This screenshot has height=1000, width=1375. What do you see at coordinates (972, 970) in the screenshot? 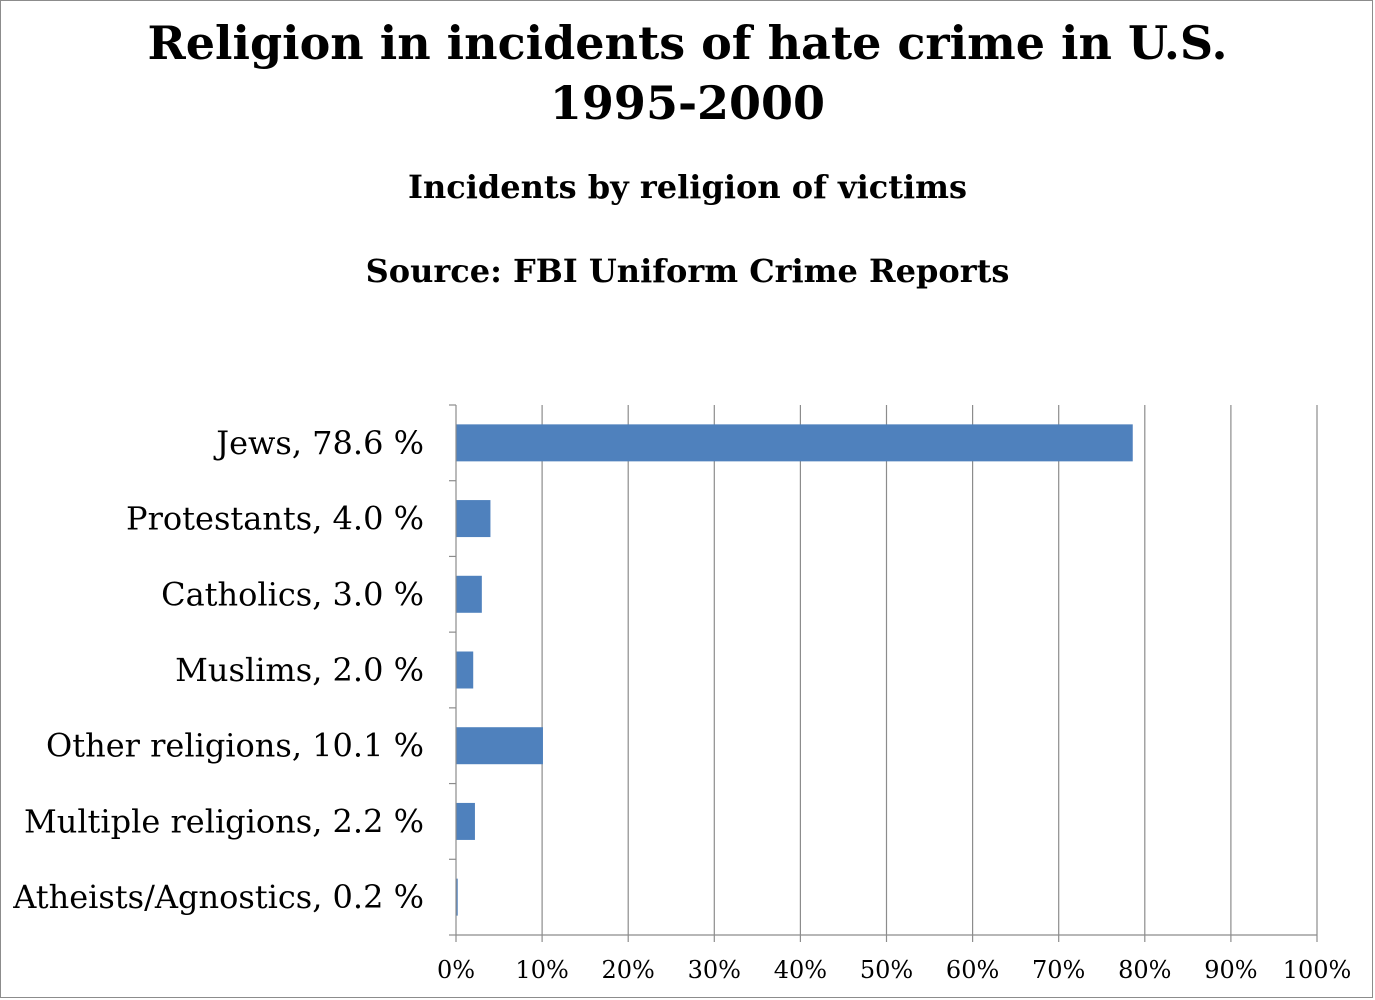
I see `x-tick-label: 60%` at bounding box center [972, 970].